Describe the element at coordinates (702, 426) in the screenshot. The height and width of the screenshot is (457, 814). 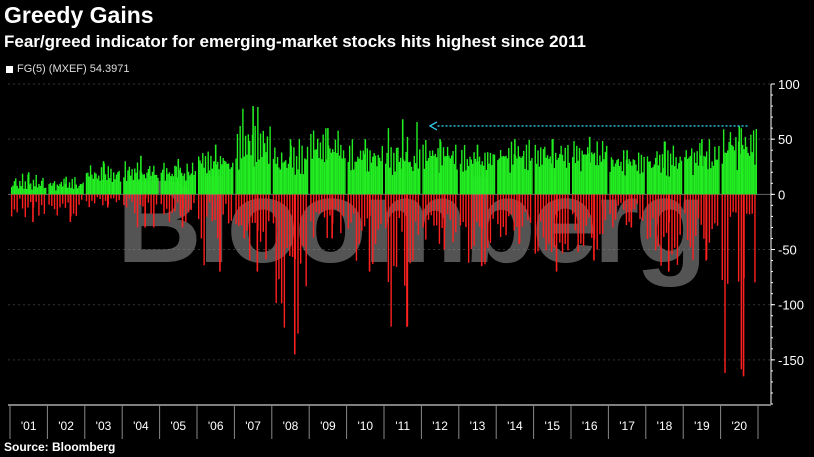
I see `x-tick-label: '19` at that location.